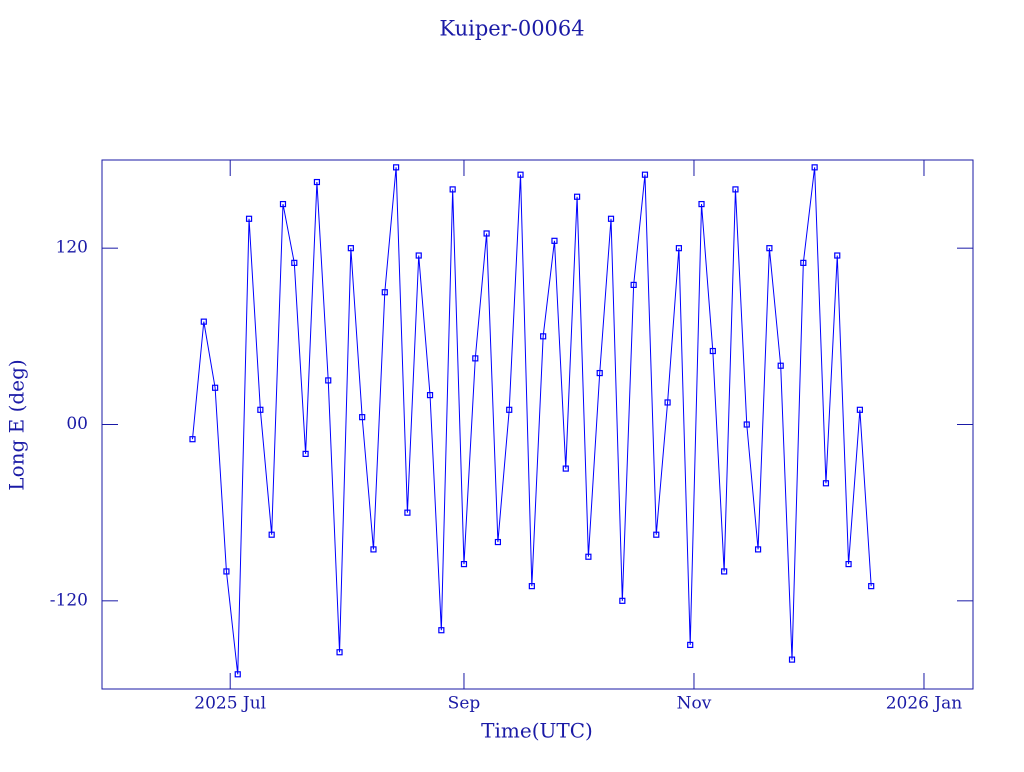  What do you see at coordinates (72, 248) in the screenshot?
I see `y-tick-label: 120` at bounding box center [72, 248].